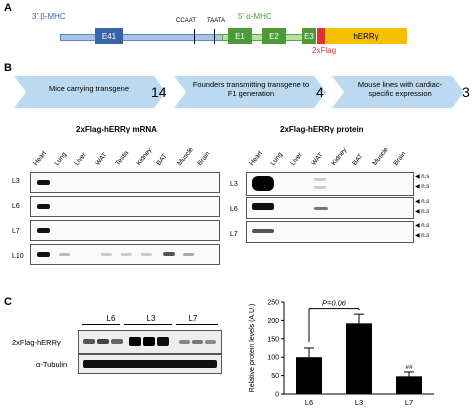  What do you see at coordinates (109, 36) in the screenshot?
I see `exon-e41: E41` at bounding box center [109, 36].